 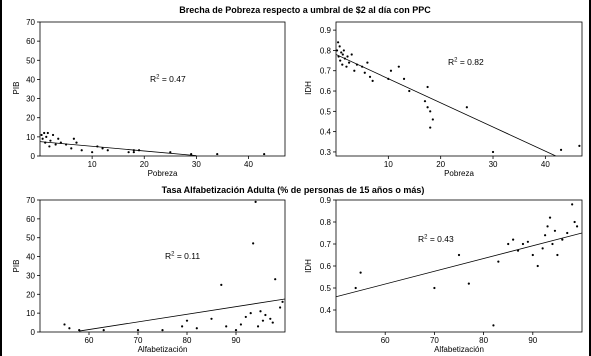 What do you see at coordinates (163, 349) in the screenshot?
I see `x-axis-label: Alfabetización` at bounding box center [163, 349].